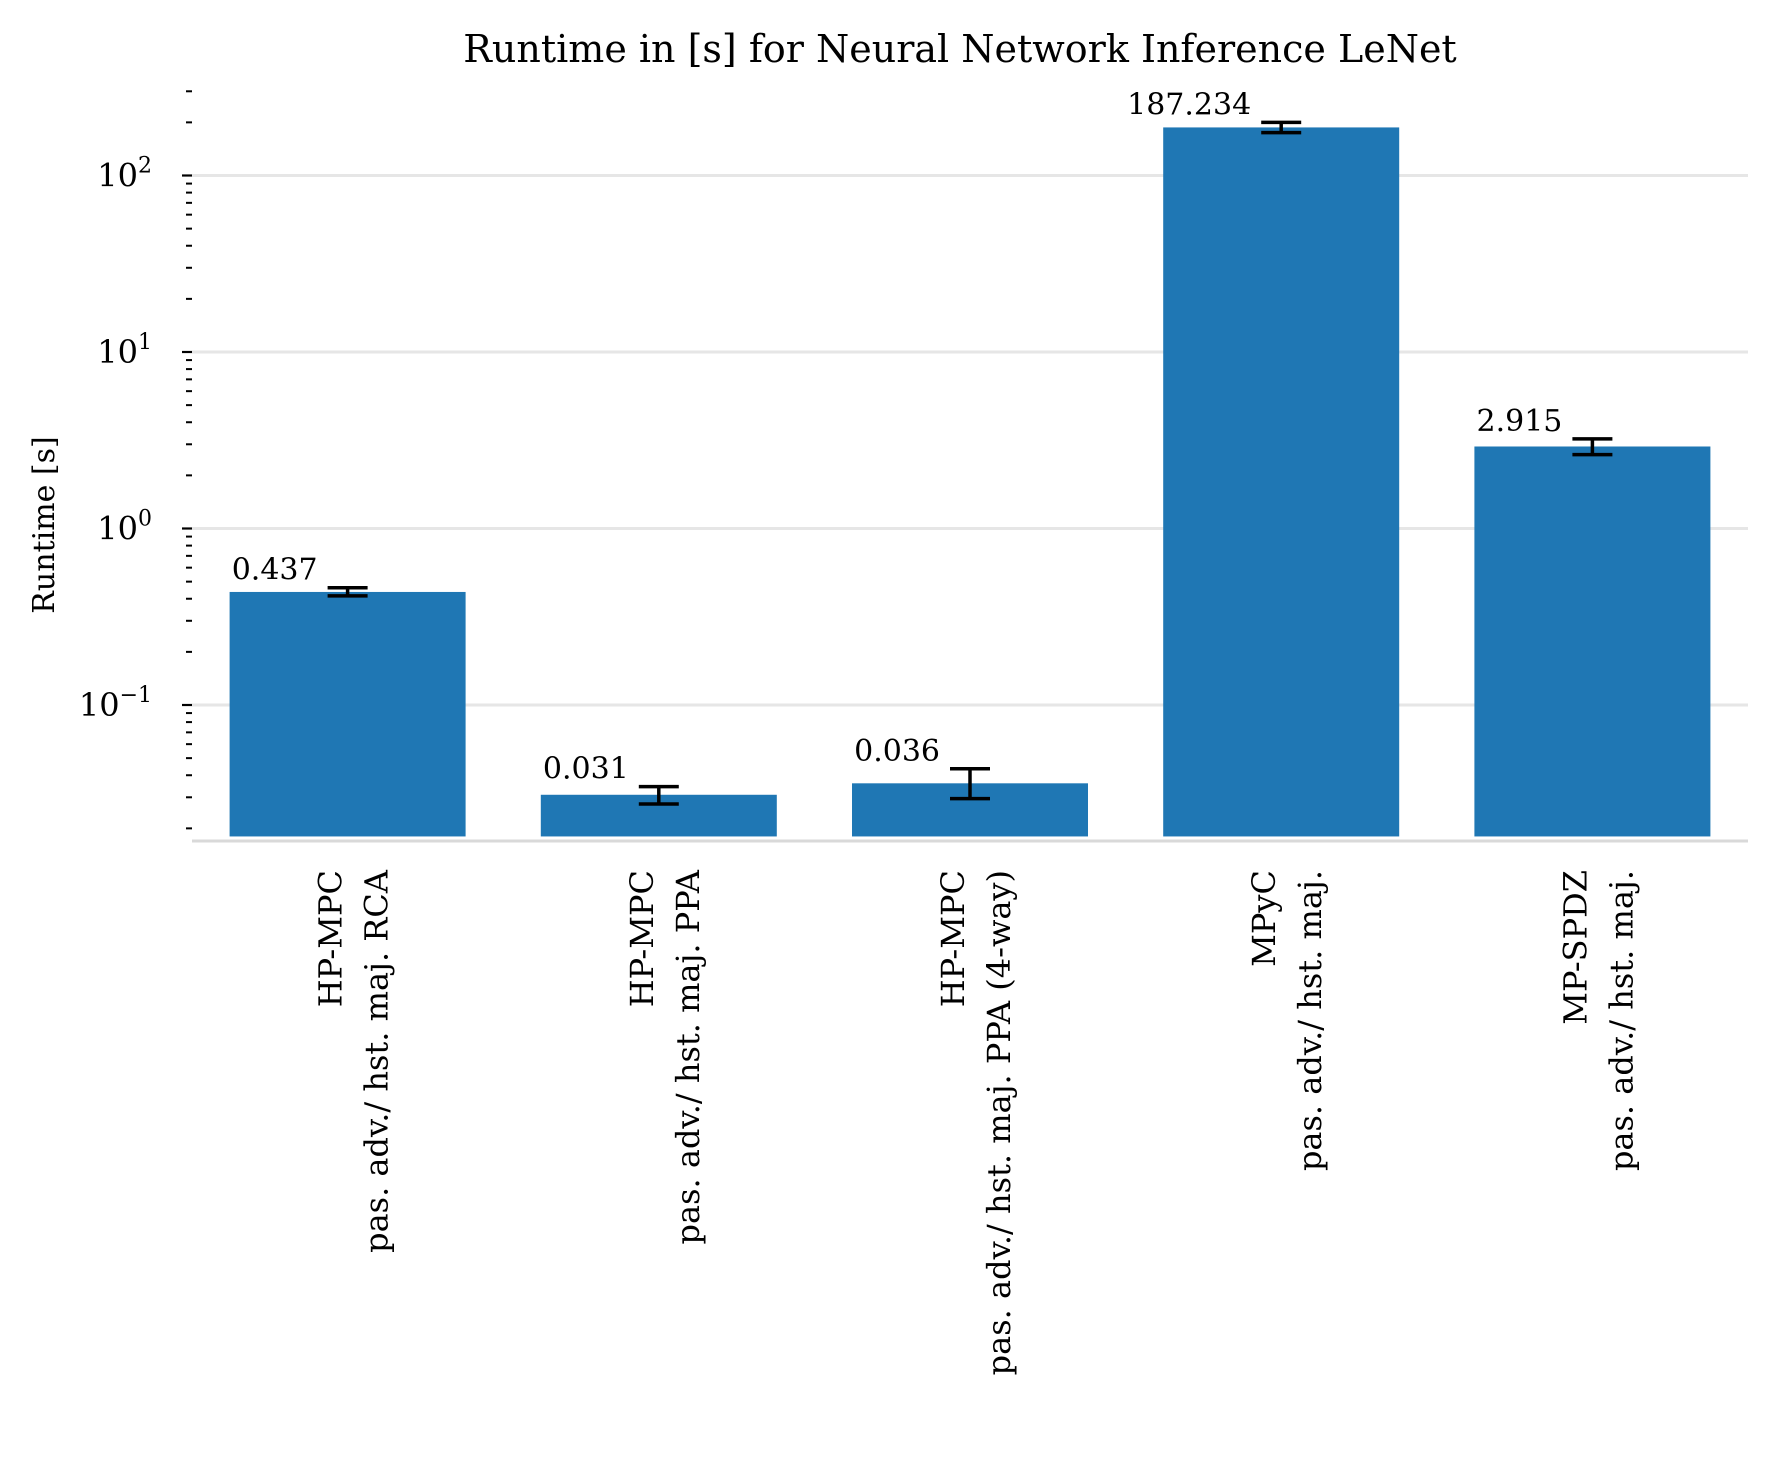  I want to click on y-major-ticks: 10⁻¹ 10⁰ 10¹ 10², so click(135, 439).